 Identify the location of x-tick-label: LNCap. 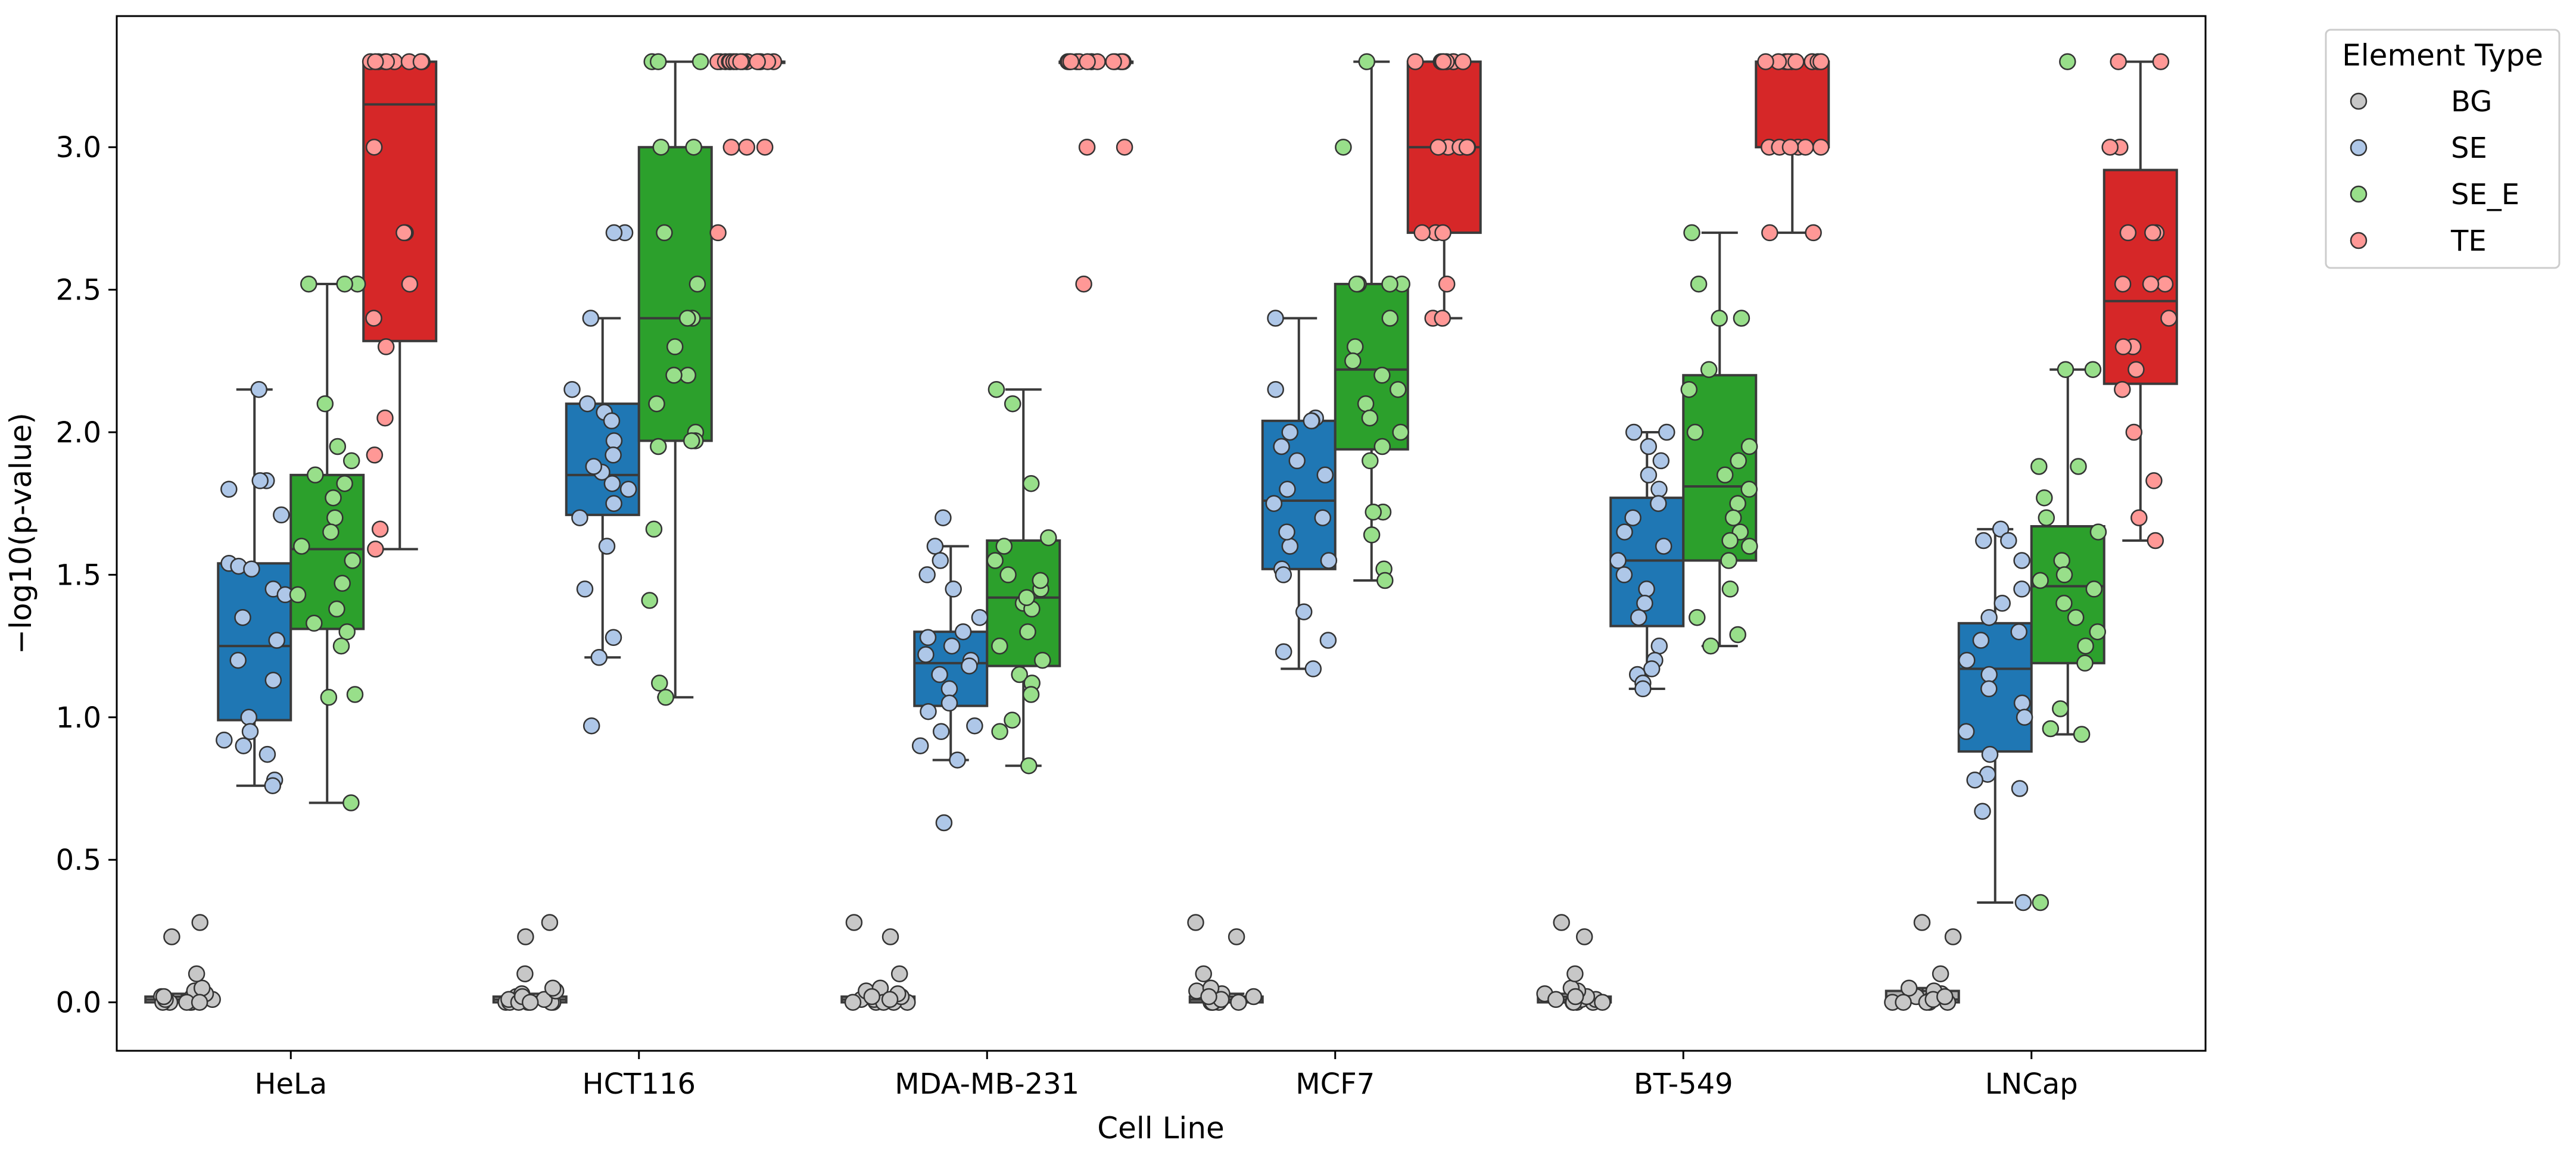
(2031, 1084).